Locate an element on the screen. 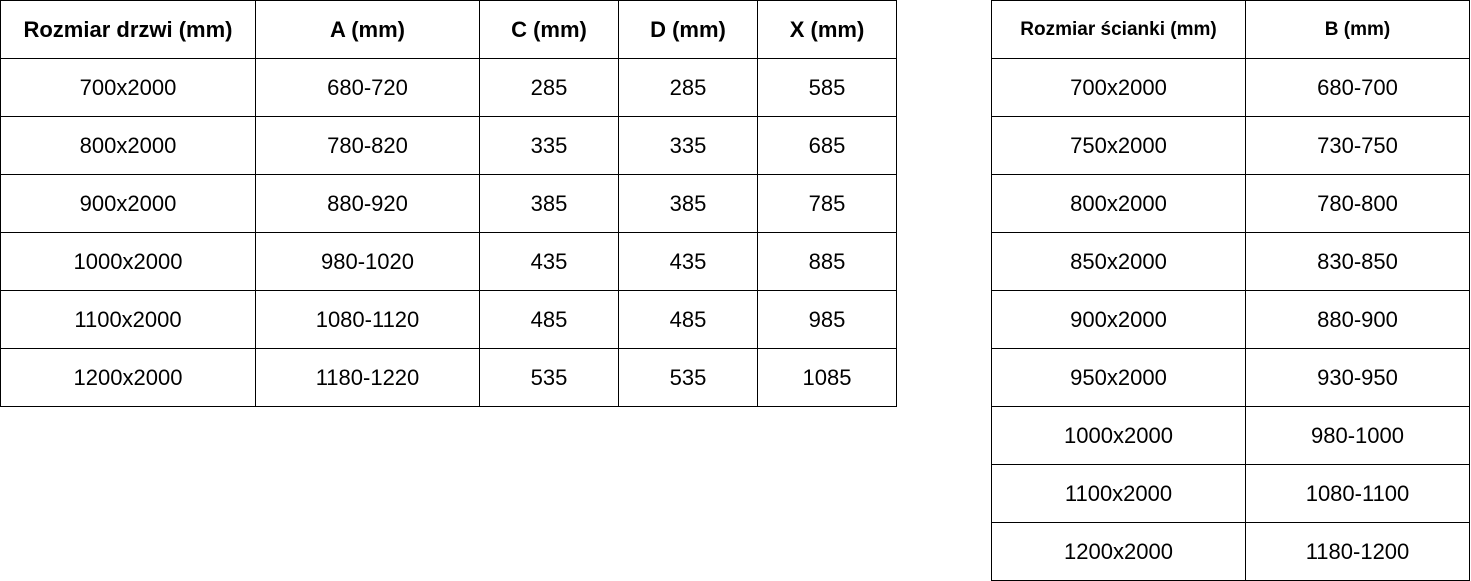 The height and width of the screenshot is (581, 1471). table-row: 750x2000 730-750 is located at coordinates (1230, 145).